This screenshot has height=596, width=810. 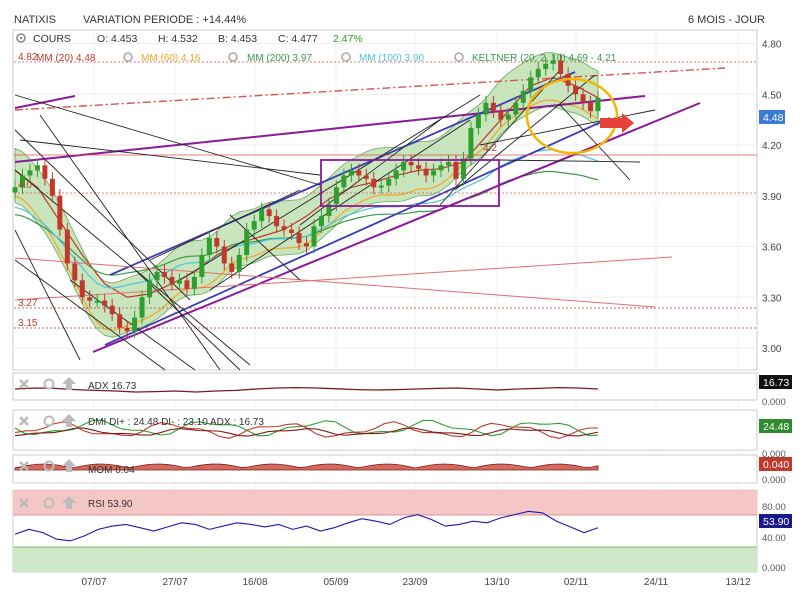 I want to click on dmi-plus-series, so click(x=306, y=428).